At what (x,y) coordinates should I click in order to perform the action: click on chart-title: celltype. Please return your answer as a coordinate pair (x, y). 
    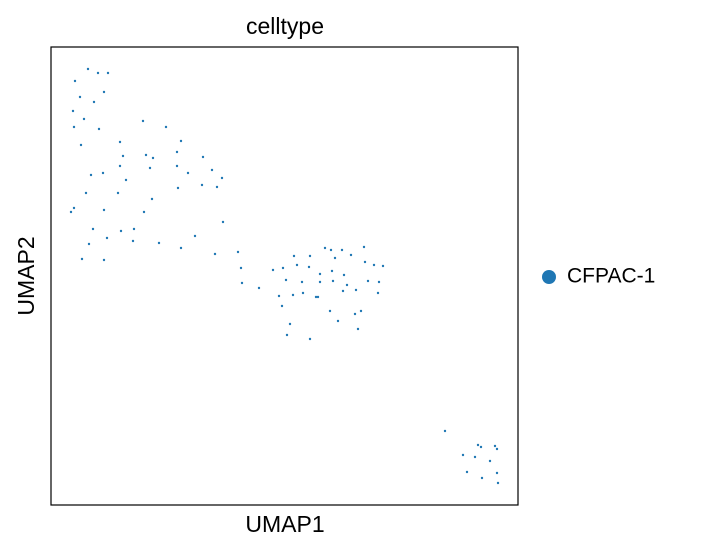
    Looking at the image, I should click on (285, 26).